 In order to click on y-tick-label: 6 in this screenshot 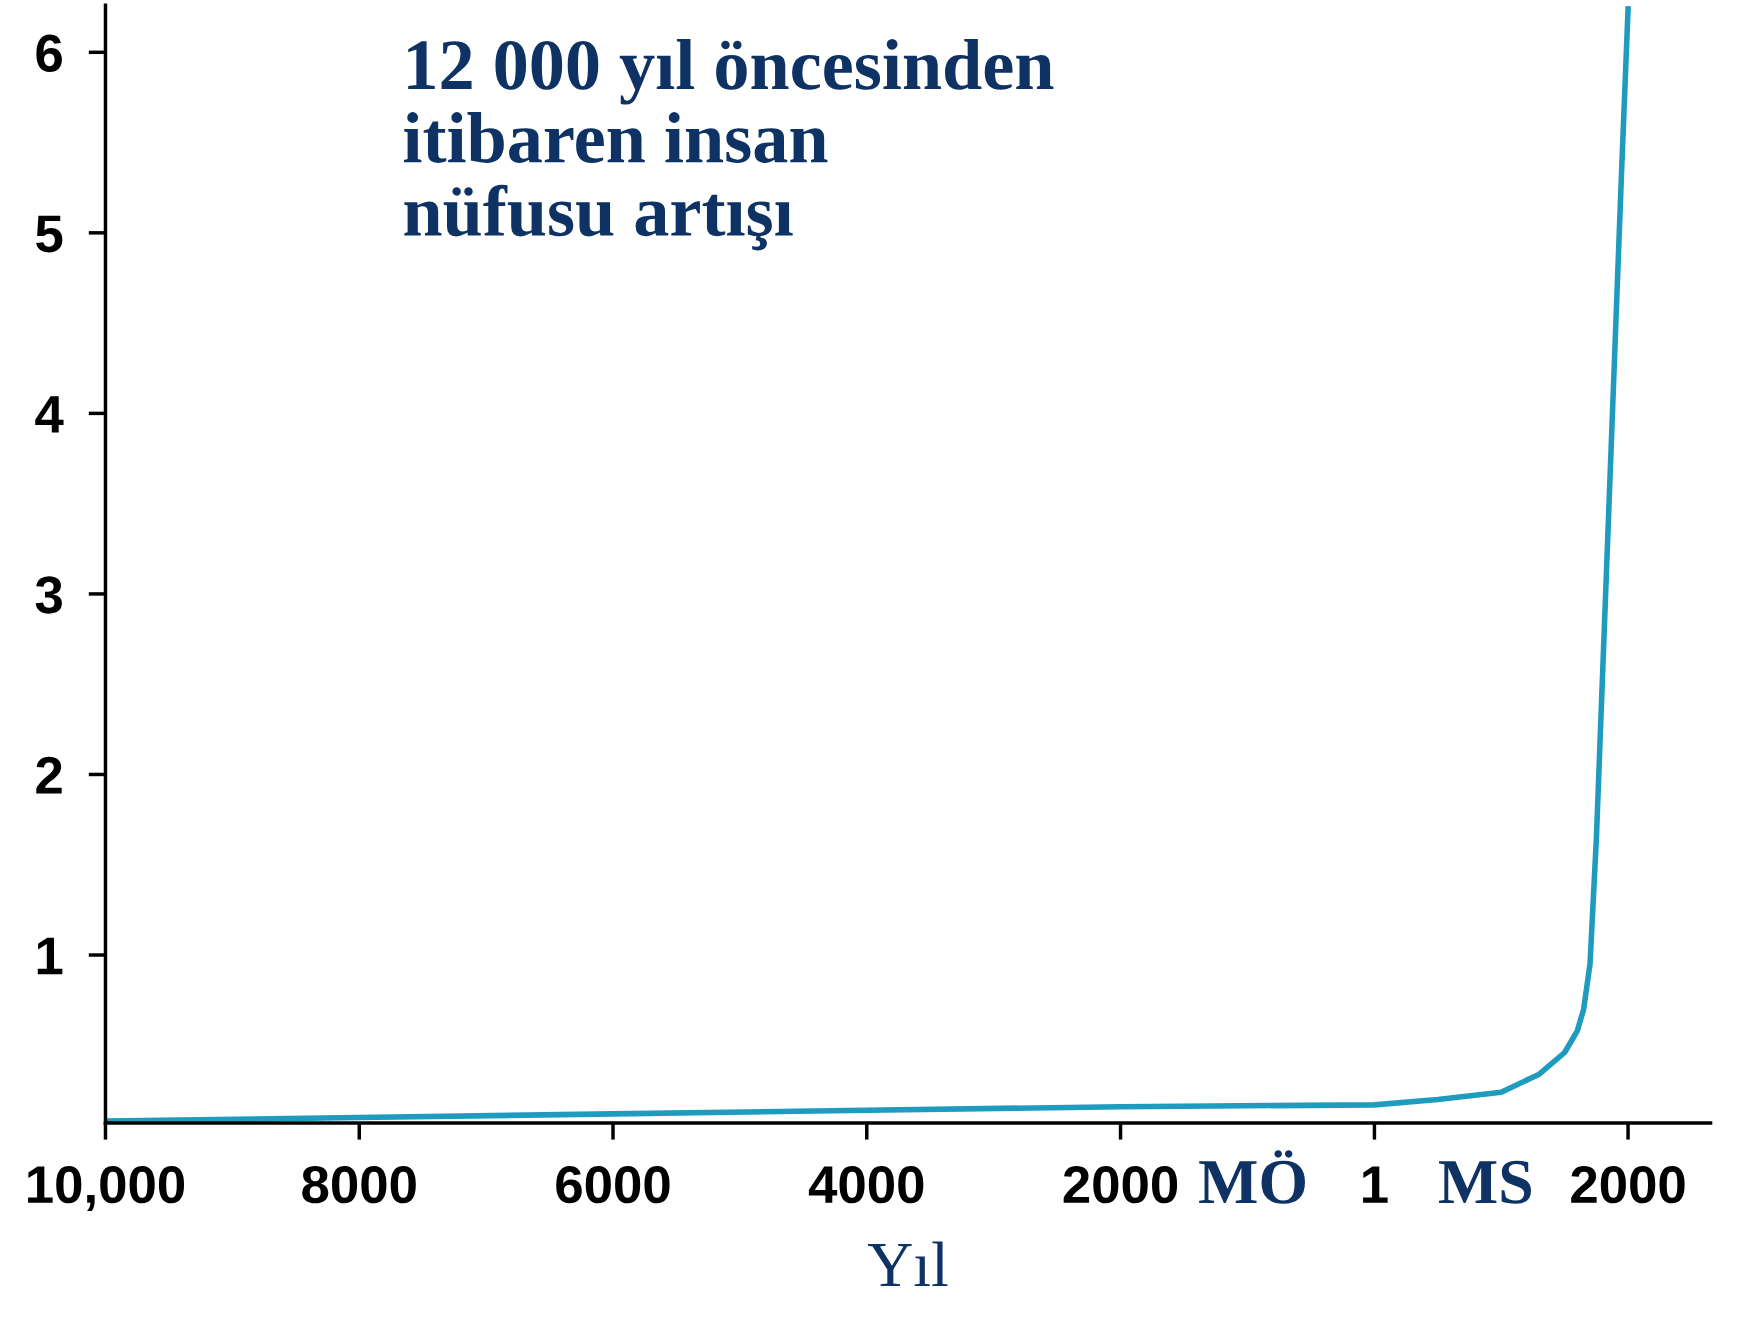, I will do `click(49, 53)`.